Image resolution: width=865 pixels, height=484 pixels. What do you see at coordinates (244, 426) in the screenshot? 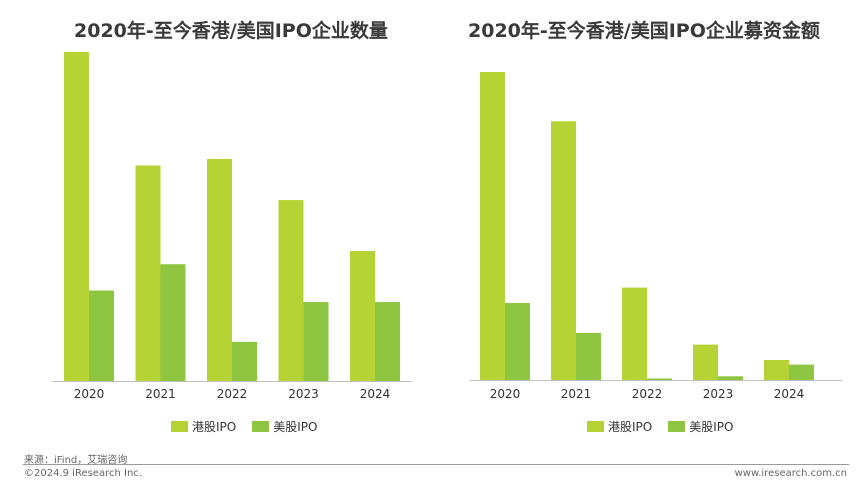
I see `left-chart-legend: 港股IPO 美股IPO` at bounding box center [244, 426].